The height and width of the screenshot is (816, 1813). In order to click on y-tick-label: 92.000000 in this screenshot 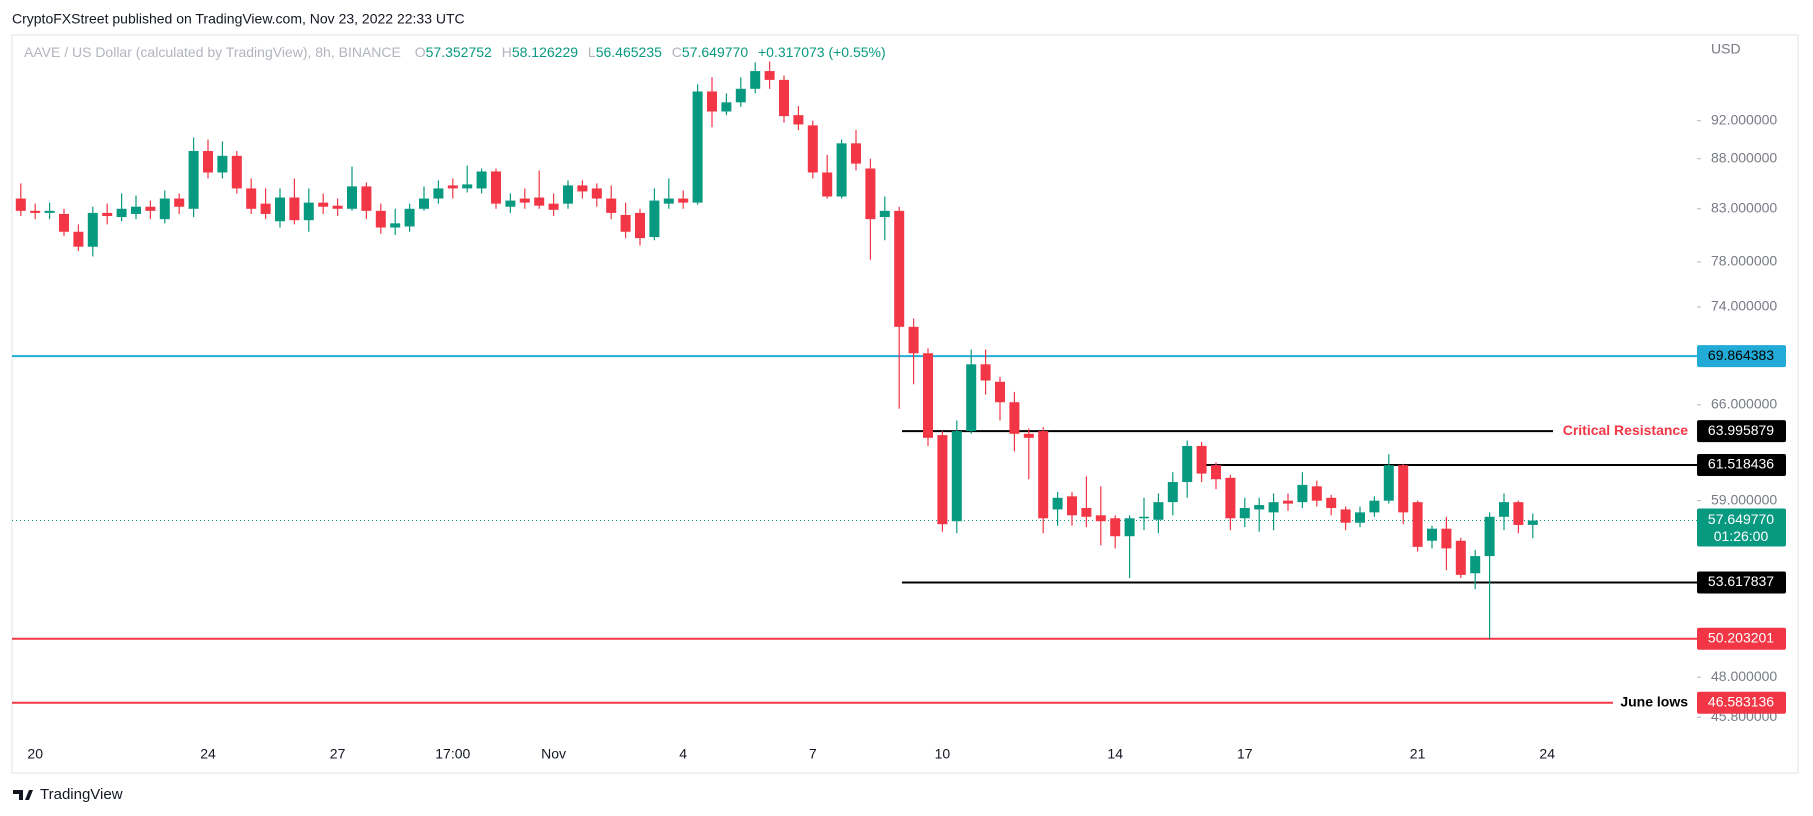, I will do `click(1744, 119)`.